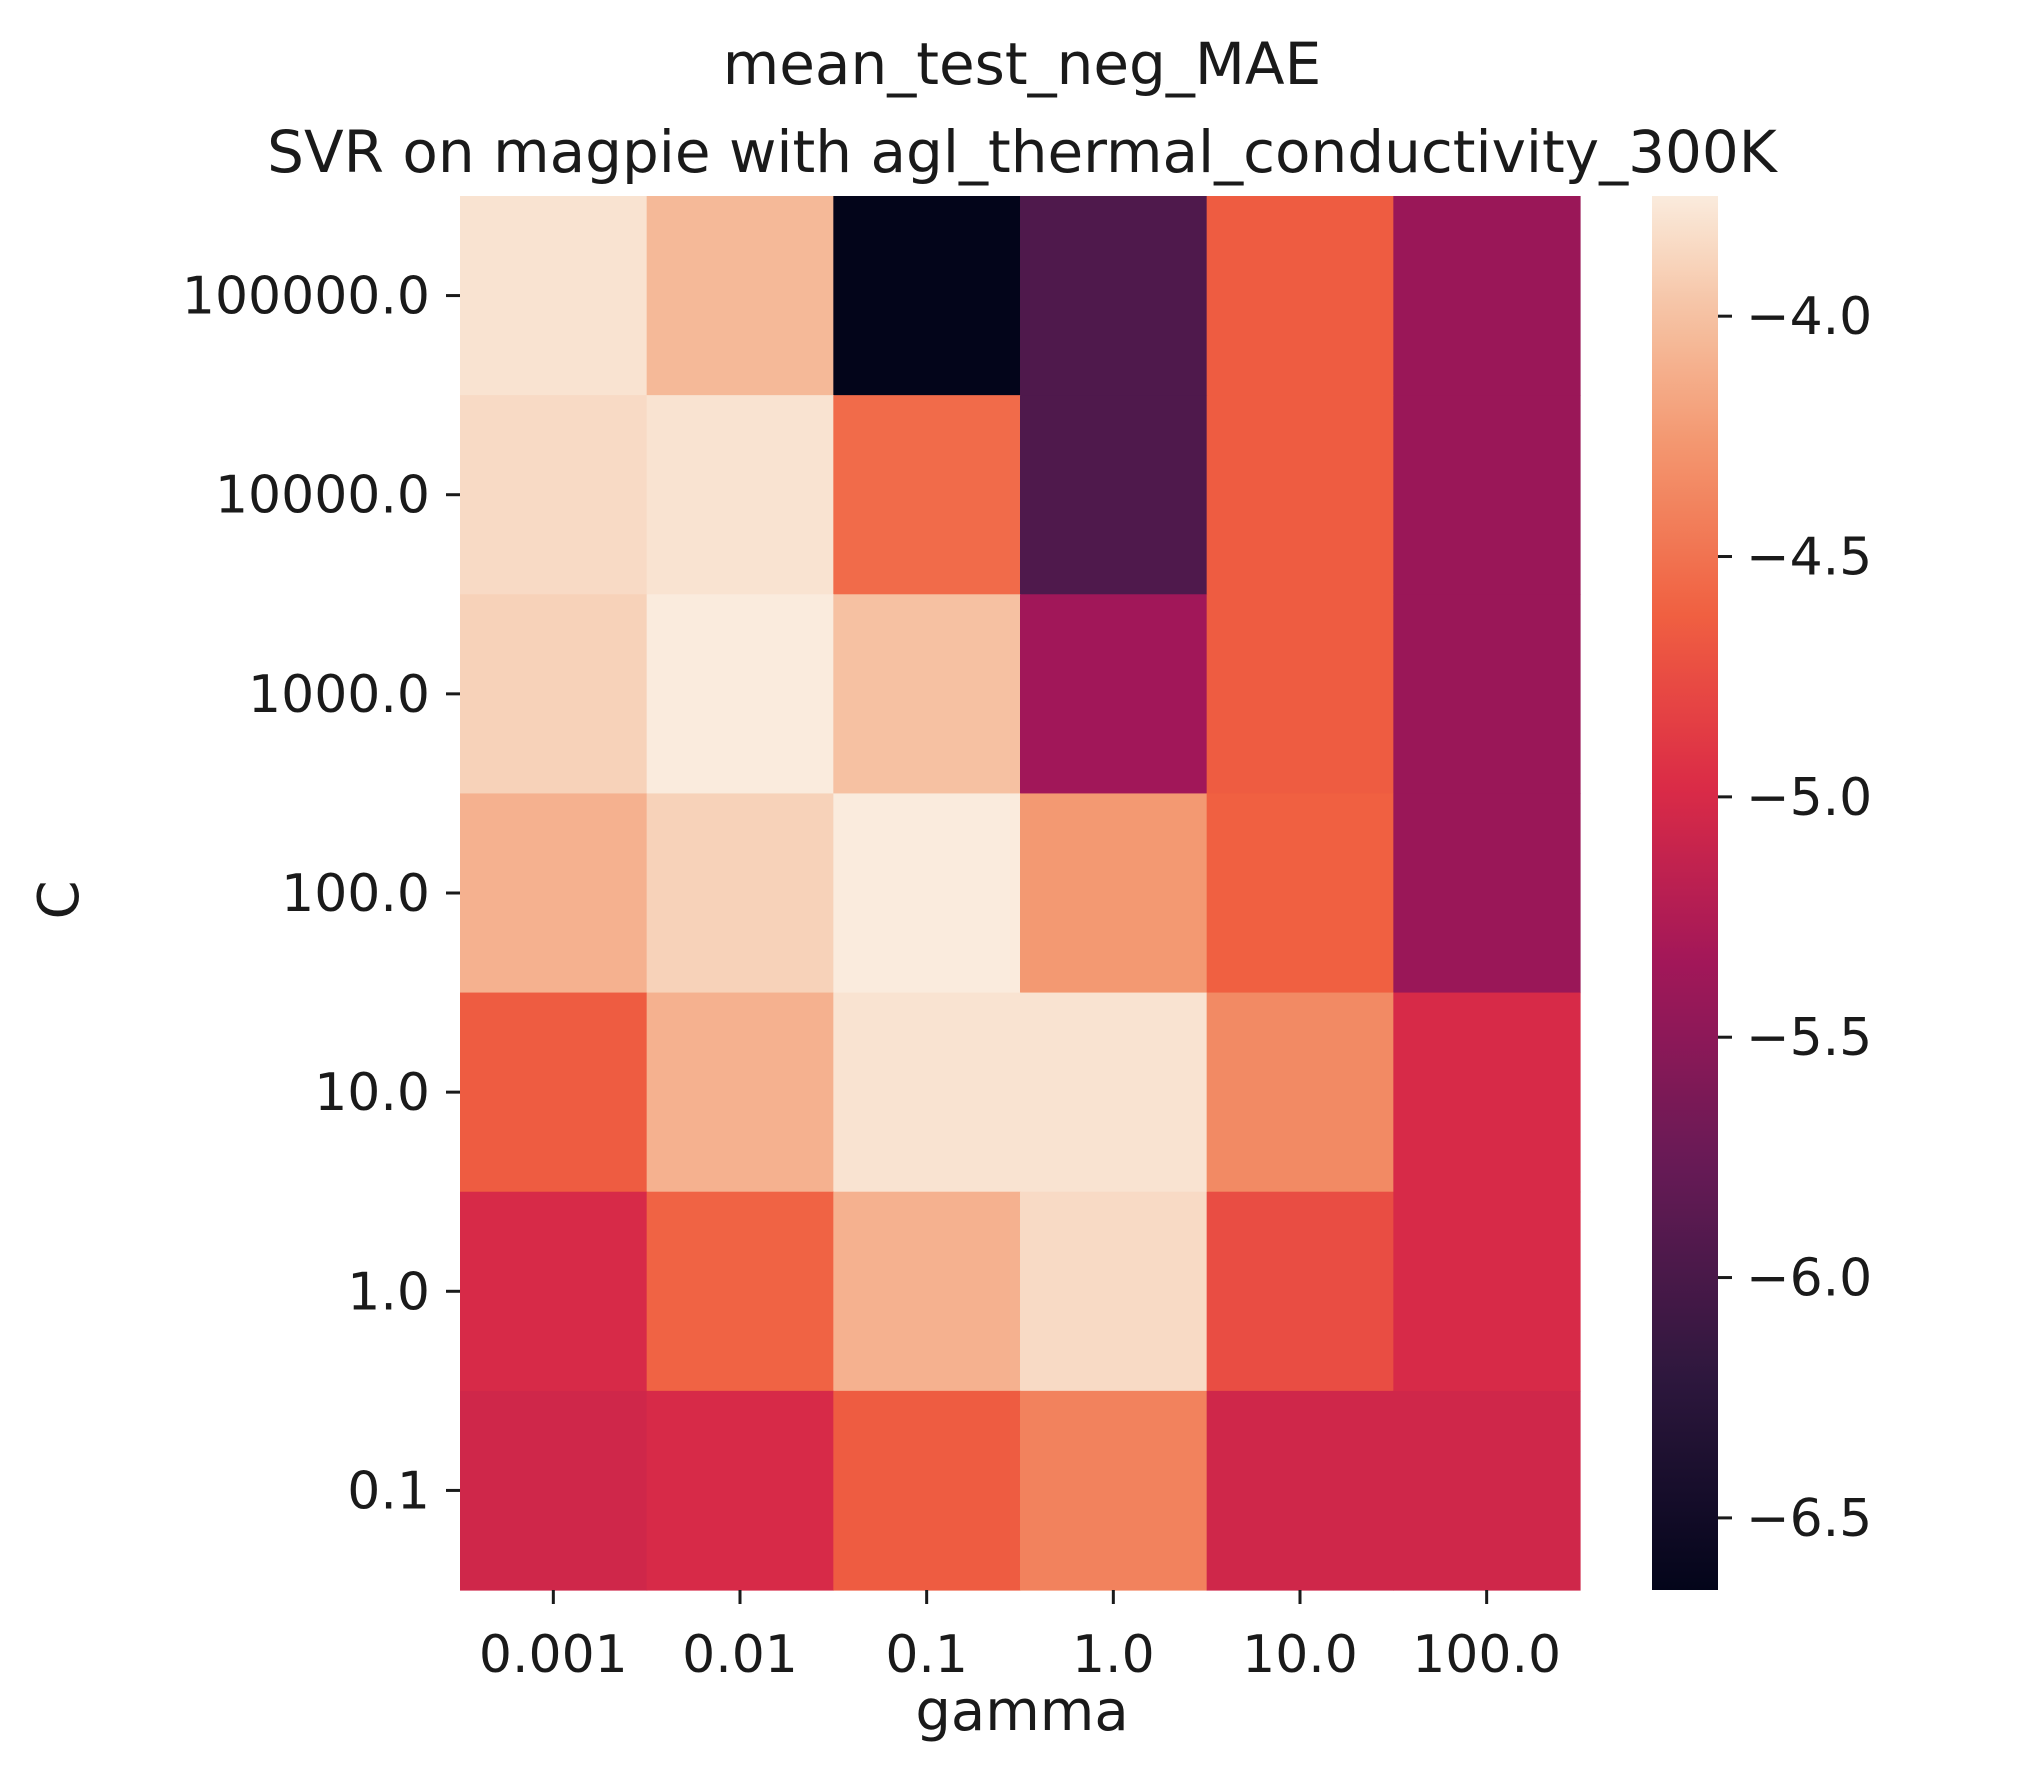 This screenshot has height=1786, width=2022. What do you see at coordinates (322, 496) in the screenshot?
I see `y-tick-label: 10000.0` at bounding box center [322, 496].